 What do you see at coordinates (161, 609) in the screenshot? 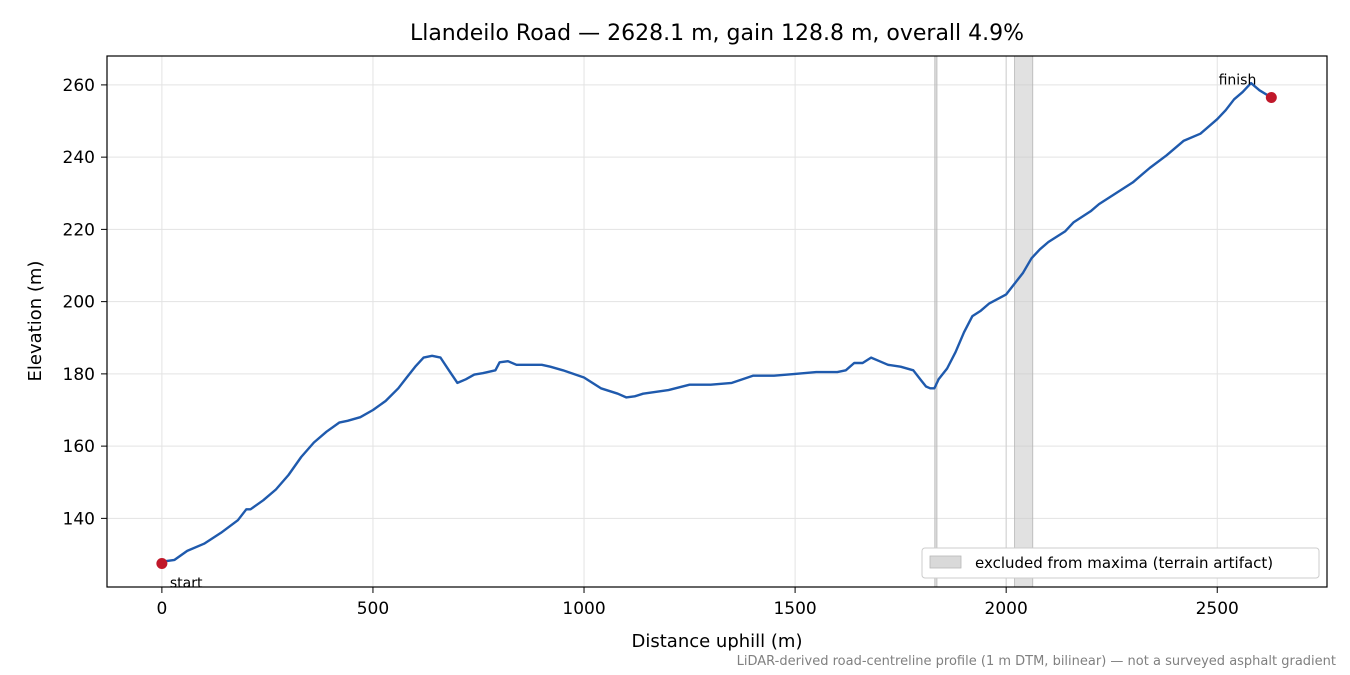
I see `x-tick-label: 0` at bounding box center [161, 609].